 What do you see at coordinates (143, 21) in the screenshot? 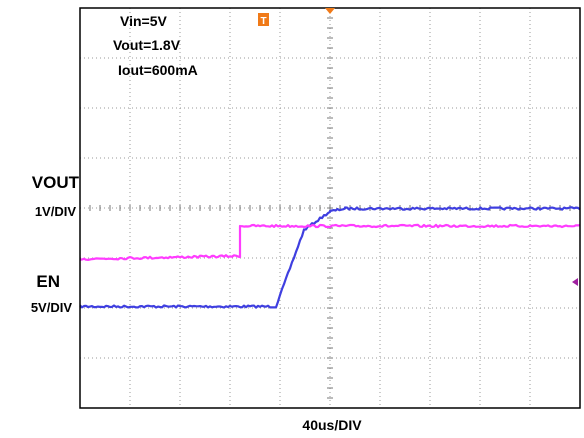
I see `annotation-vin: Vin=5V` at bounding box center [143, 21].